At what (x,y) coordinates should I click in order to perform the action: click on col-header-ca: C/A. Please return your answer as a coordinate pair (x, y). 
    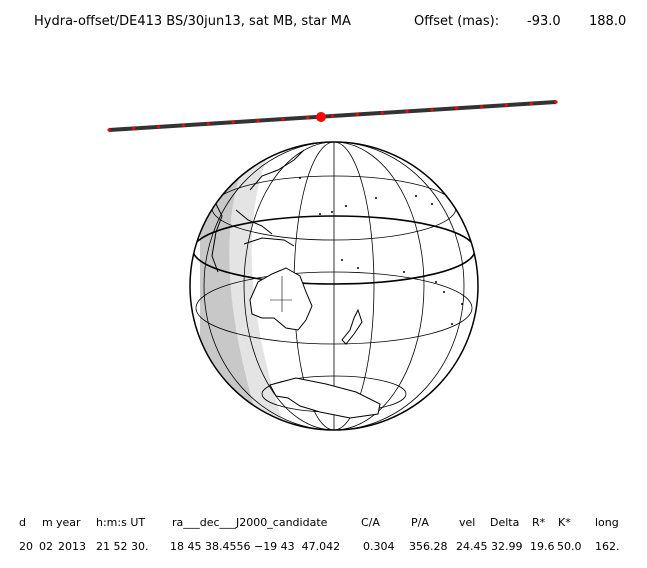
    Looking at the image, I should click on (370, 522).